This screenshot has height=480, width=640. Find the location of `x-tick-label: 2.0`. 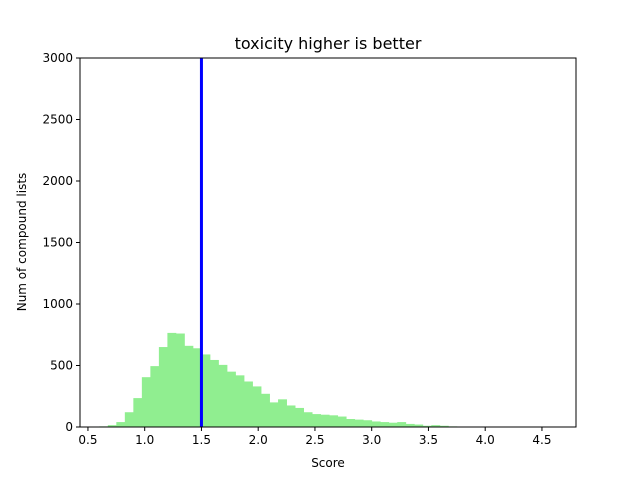

x-tick-label: 2.0 is located at coordinates (258, 440).